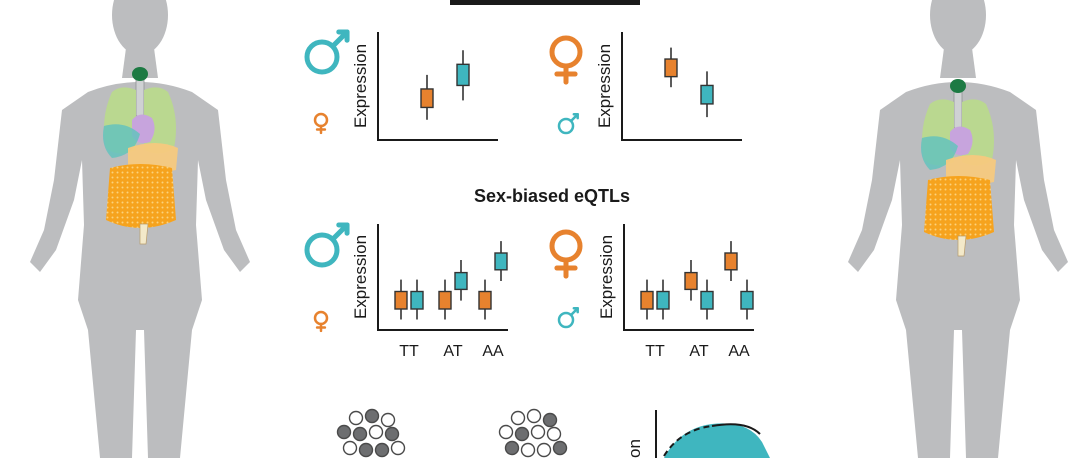 The image size is (1080, 458). Describe the element at coordinates (552, 196) in the screenshot. I see `section-title: Sex-biased eQTLs` at that location.